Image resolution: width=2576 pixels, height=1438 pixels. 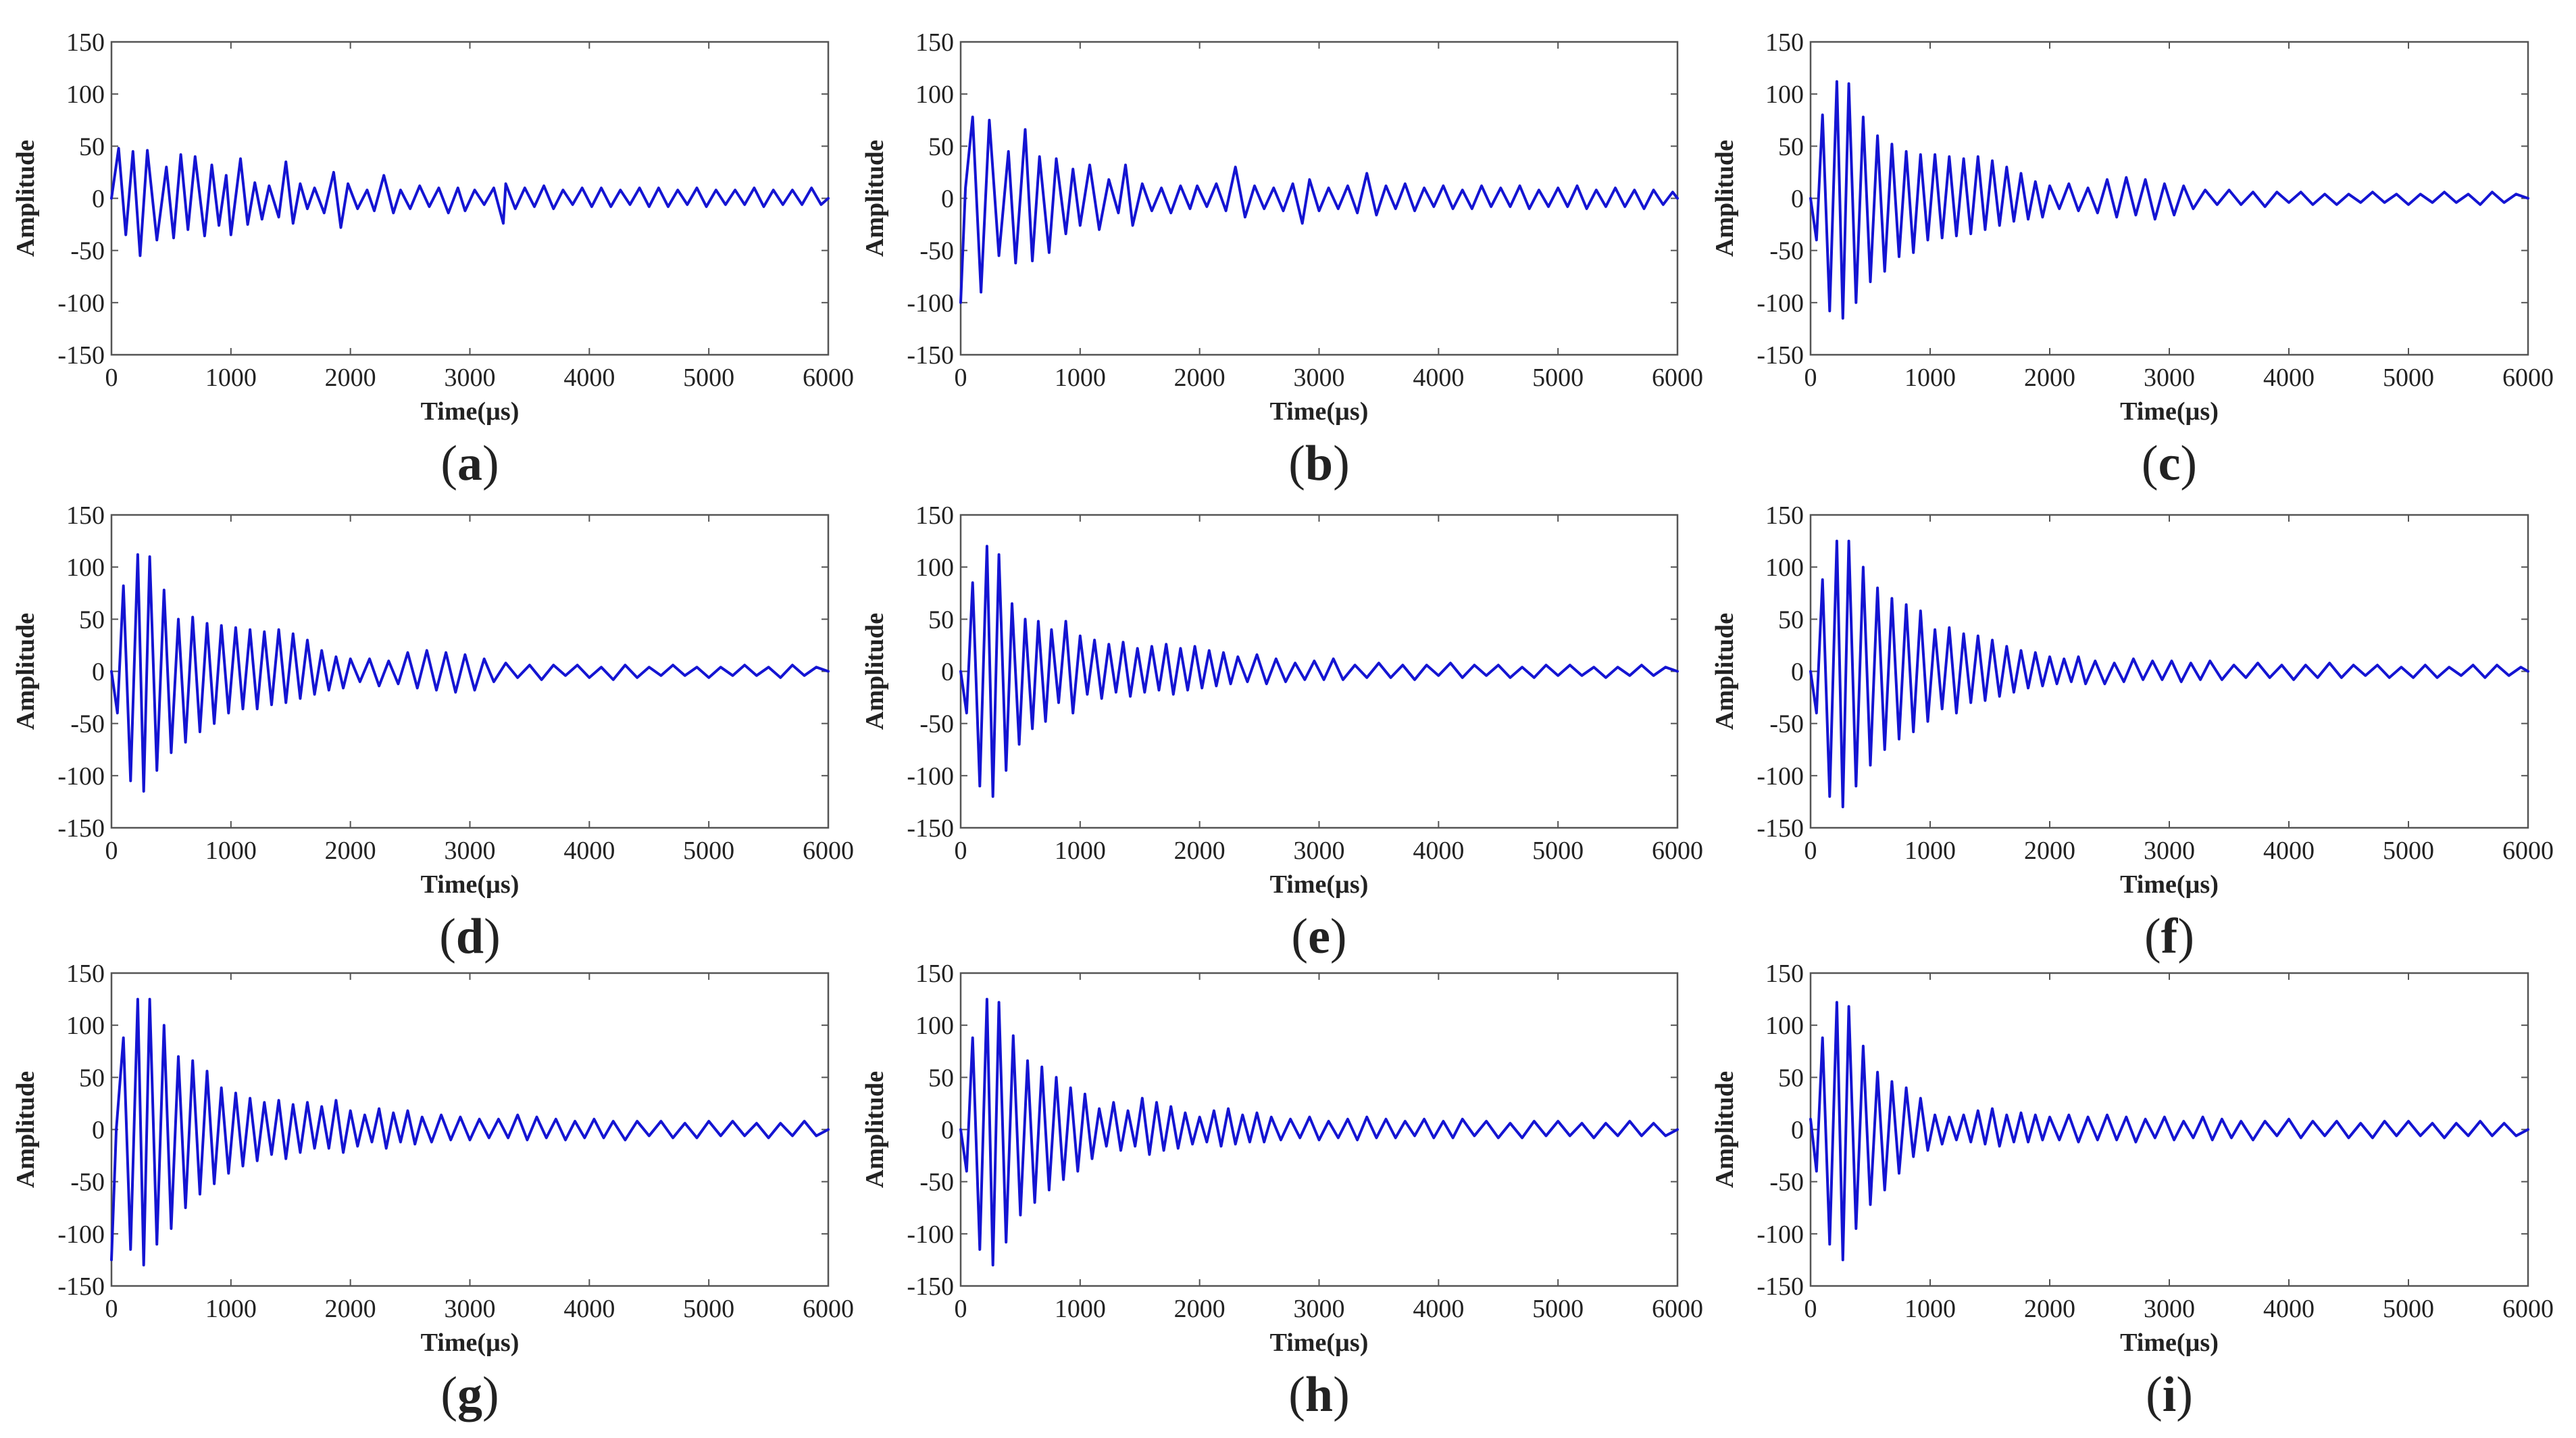 I want to click on panel-label: (d), so click(x=469, y=937).